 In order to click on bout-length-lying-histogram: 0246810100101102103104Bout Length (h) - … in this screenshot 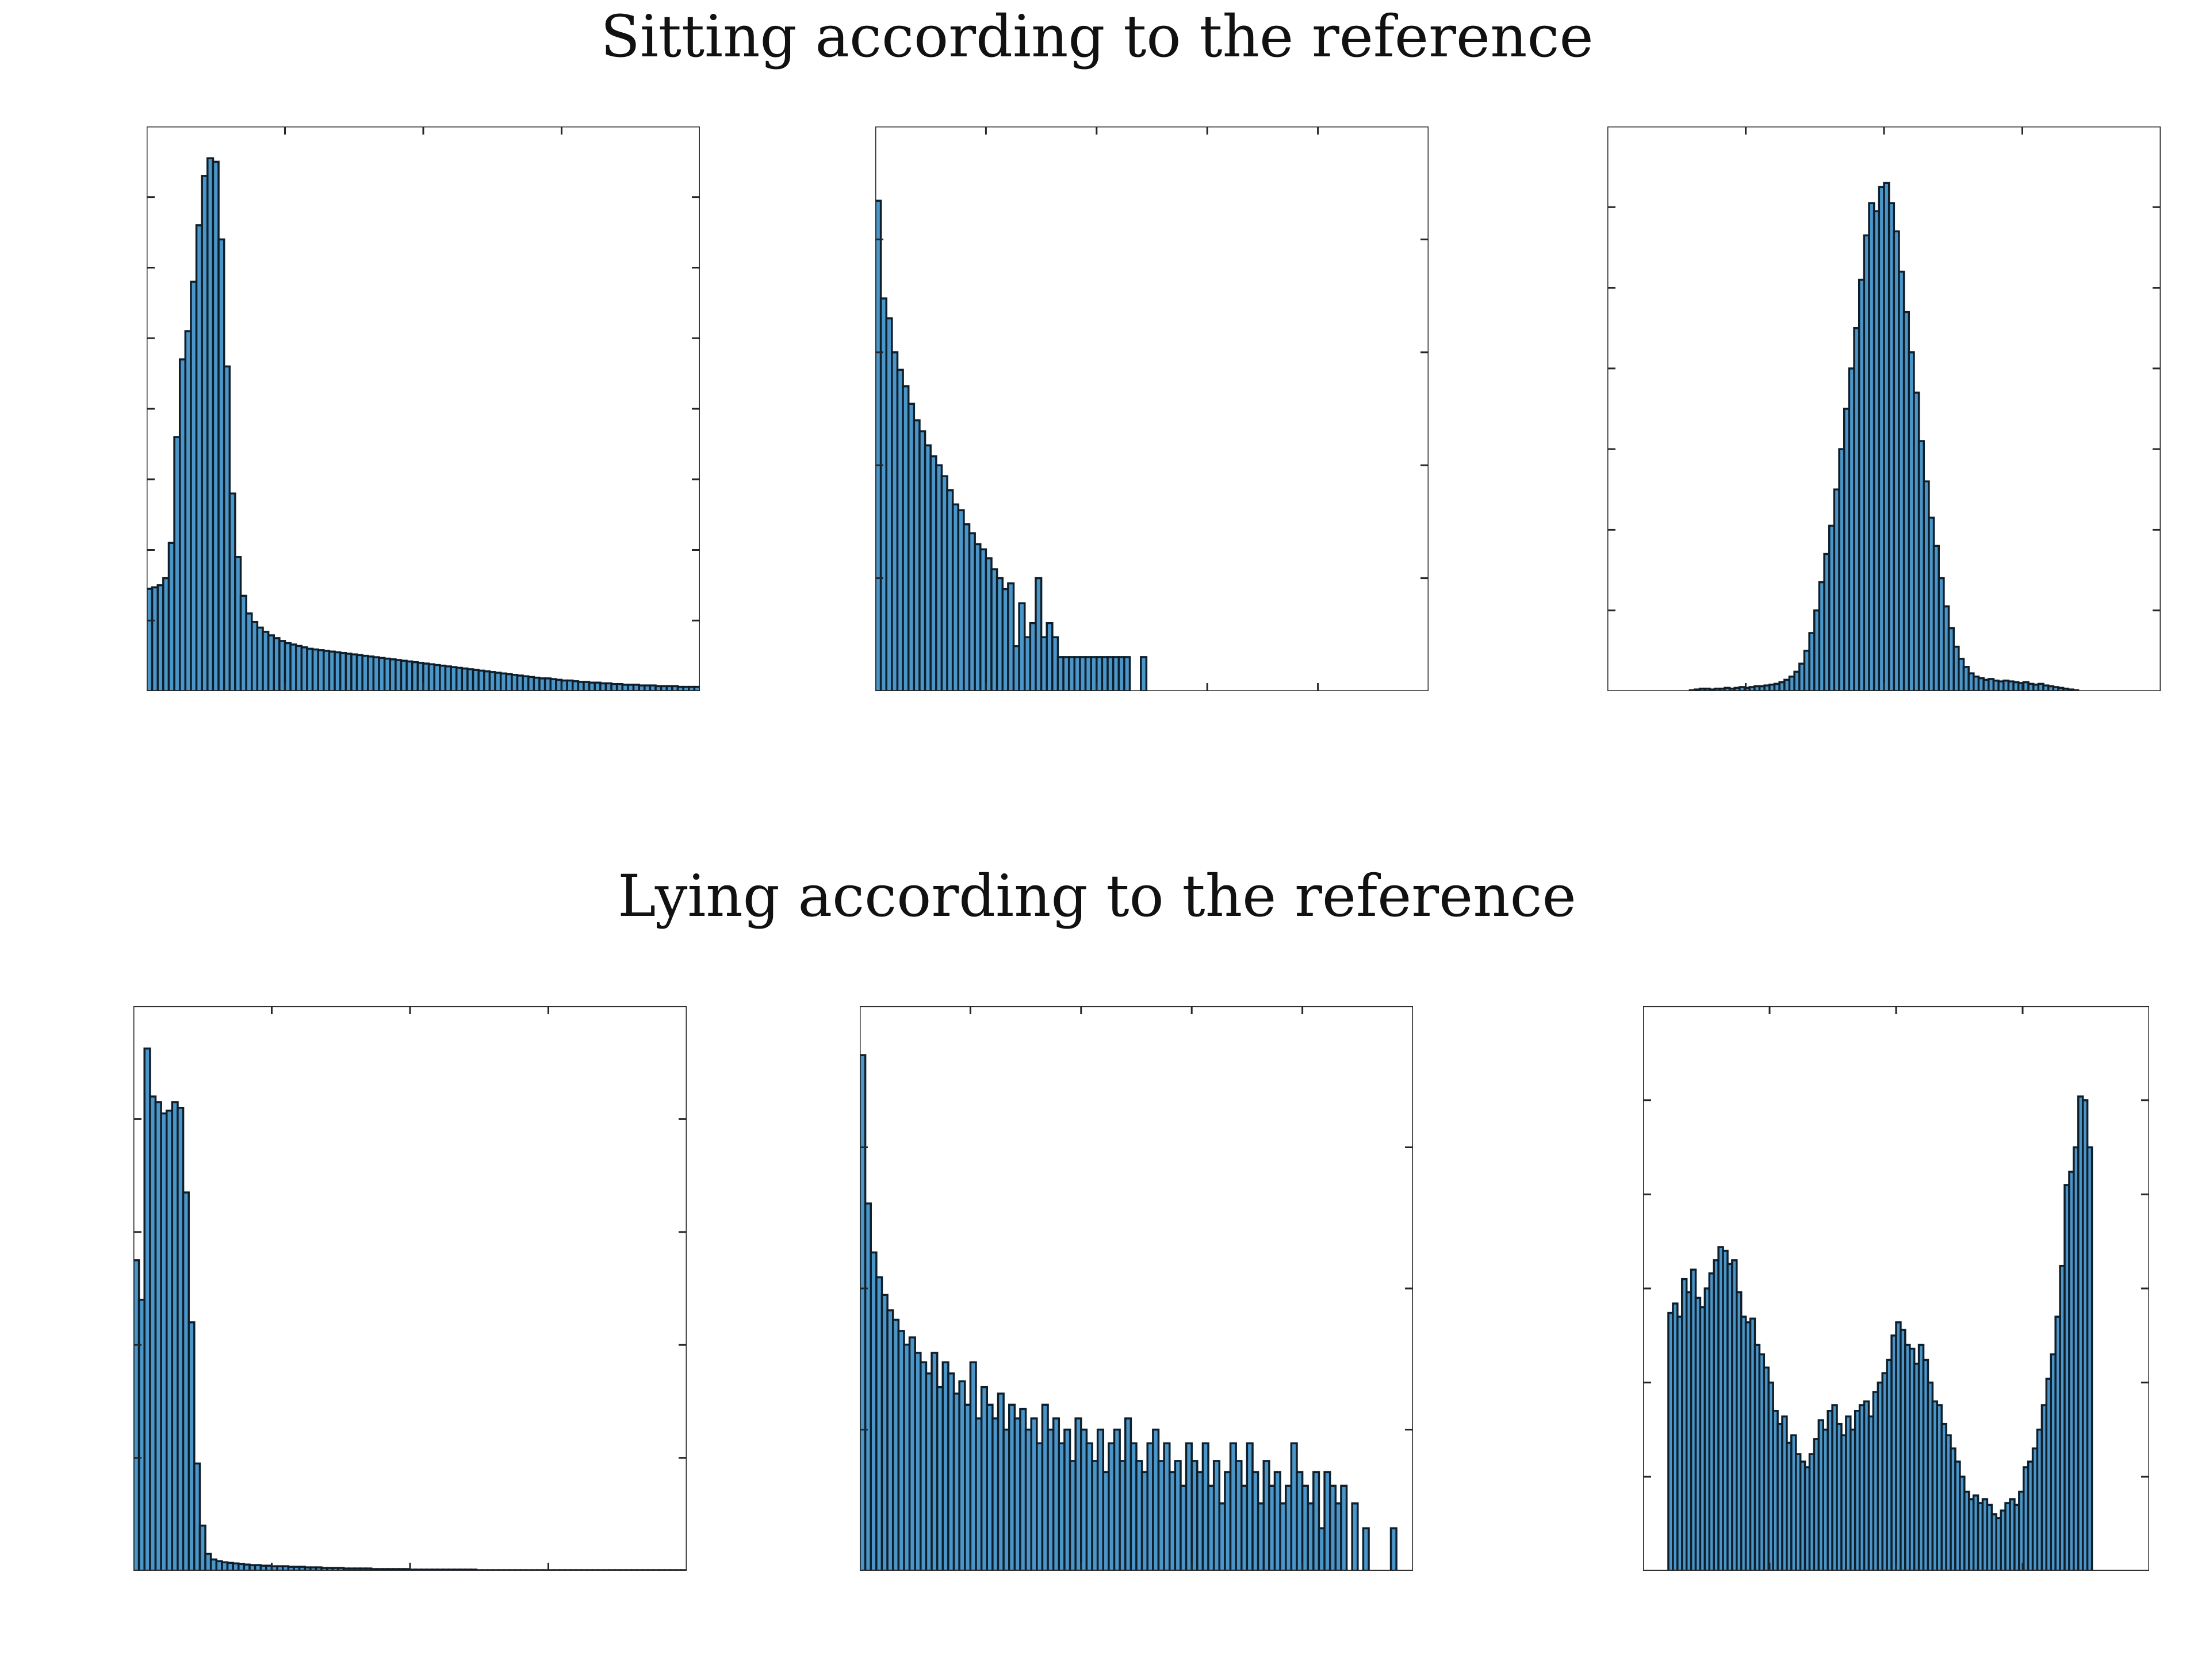, I will do `click(1136, 1288)`.